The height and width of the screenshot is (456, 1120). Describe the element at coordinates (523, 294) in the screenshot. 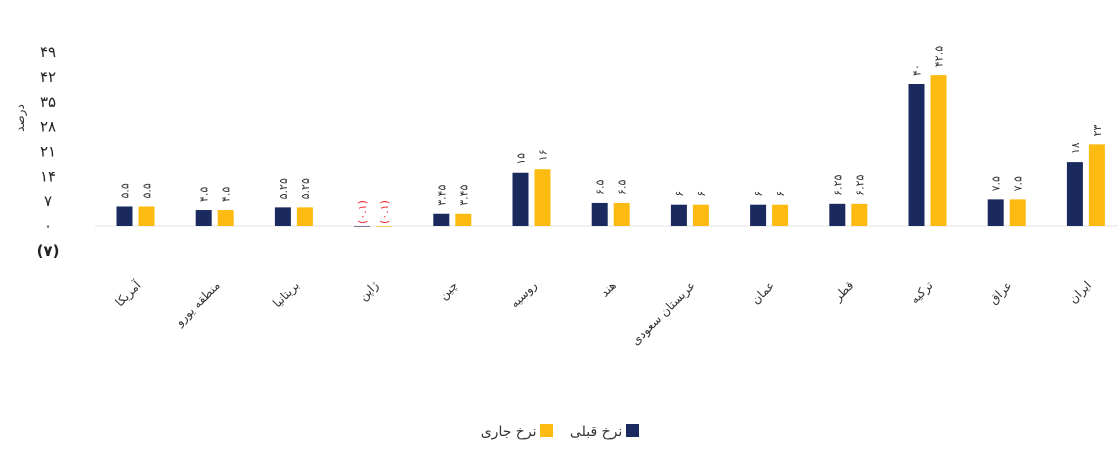

I see `x-tick-label: روسیه` at that location.